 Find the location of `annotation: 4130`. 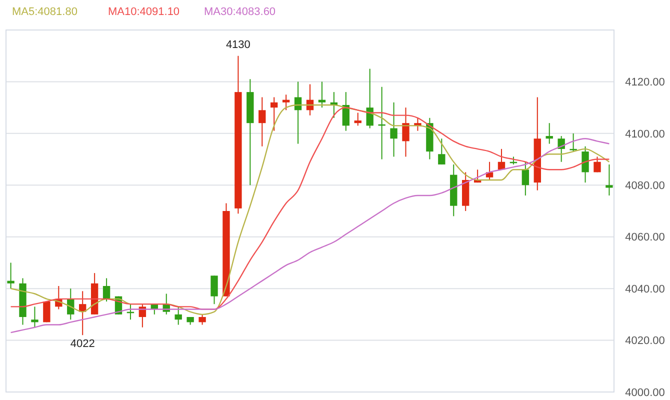

annotation: 4130 is located at coordinates (238, 44).